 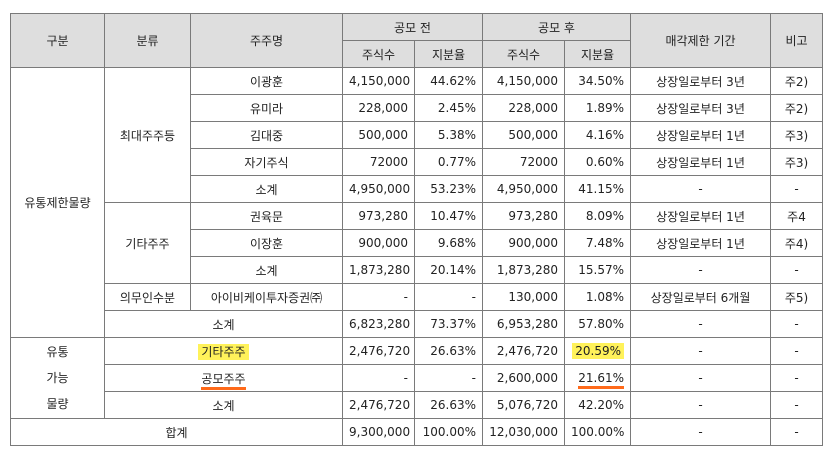 I want to click on before-ratio: 73.37%, so click(x=448, y=324).